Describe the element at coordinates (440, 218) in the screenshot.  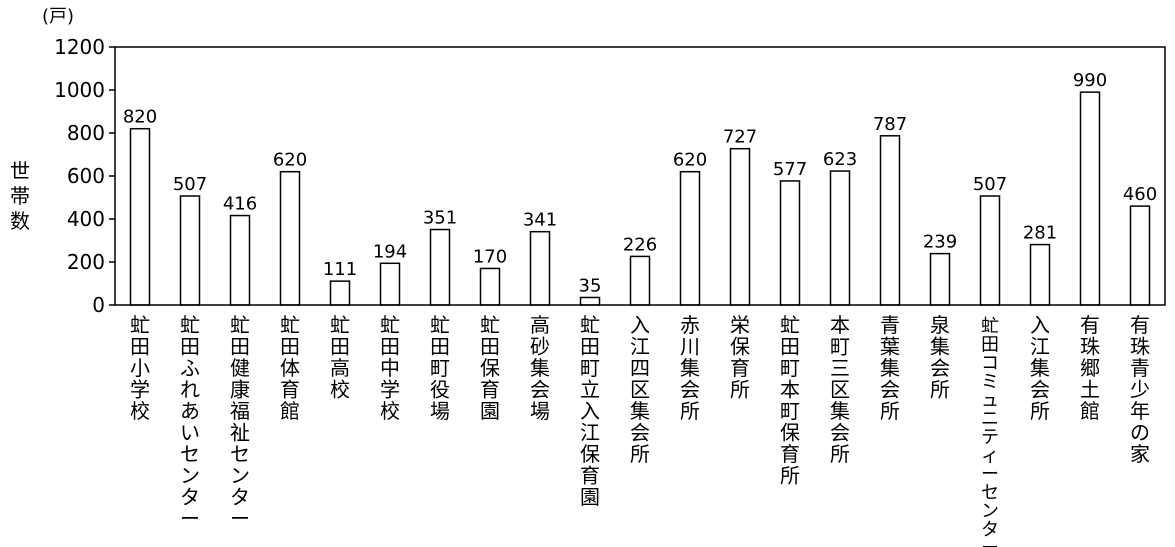
I see `bar-value-label: 351` at that location.